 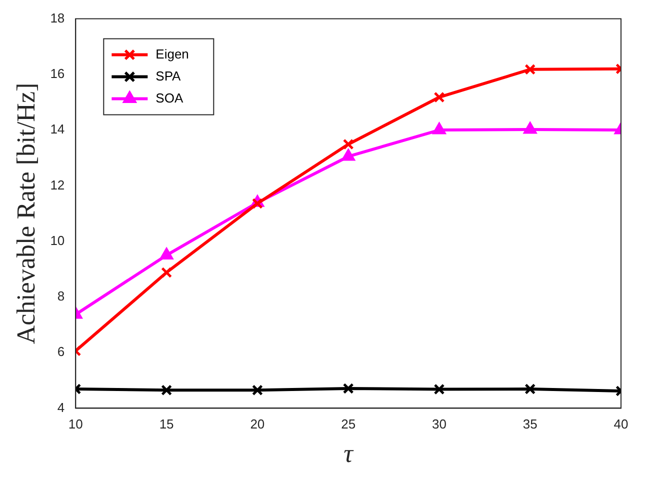 What do you see at coordinates (61, 296) in the screenshot?
I see `y-tick-label: 8` at bounding box center [61, 296].